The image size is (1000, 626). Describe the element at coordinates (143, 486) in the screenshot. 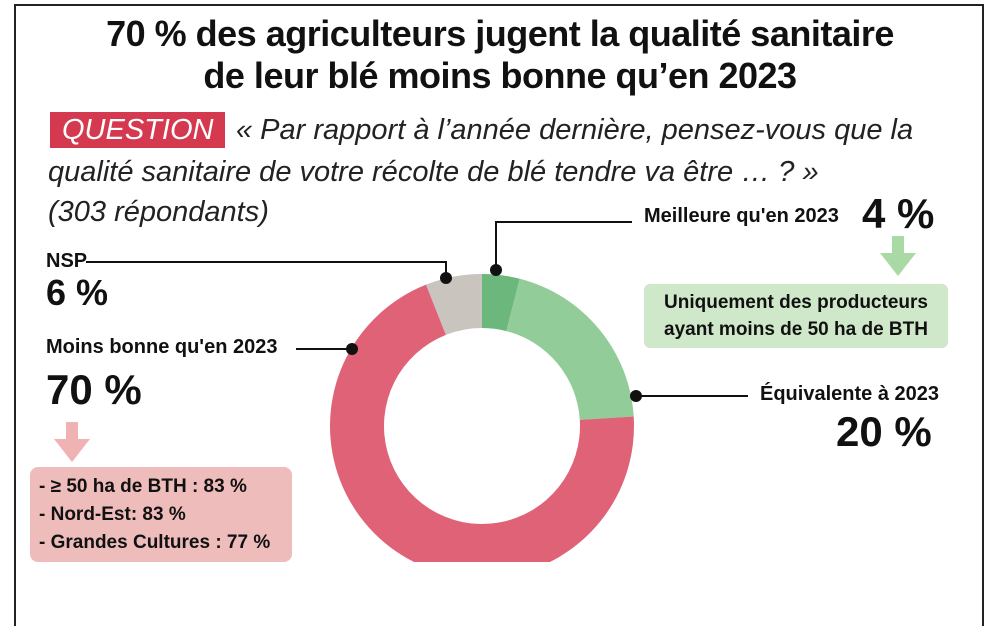

I see `note-red-line1: - ≥ 50 ha de BTH : 83 %` at that location.